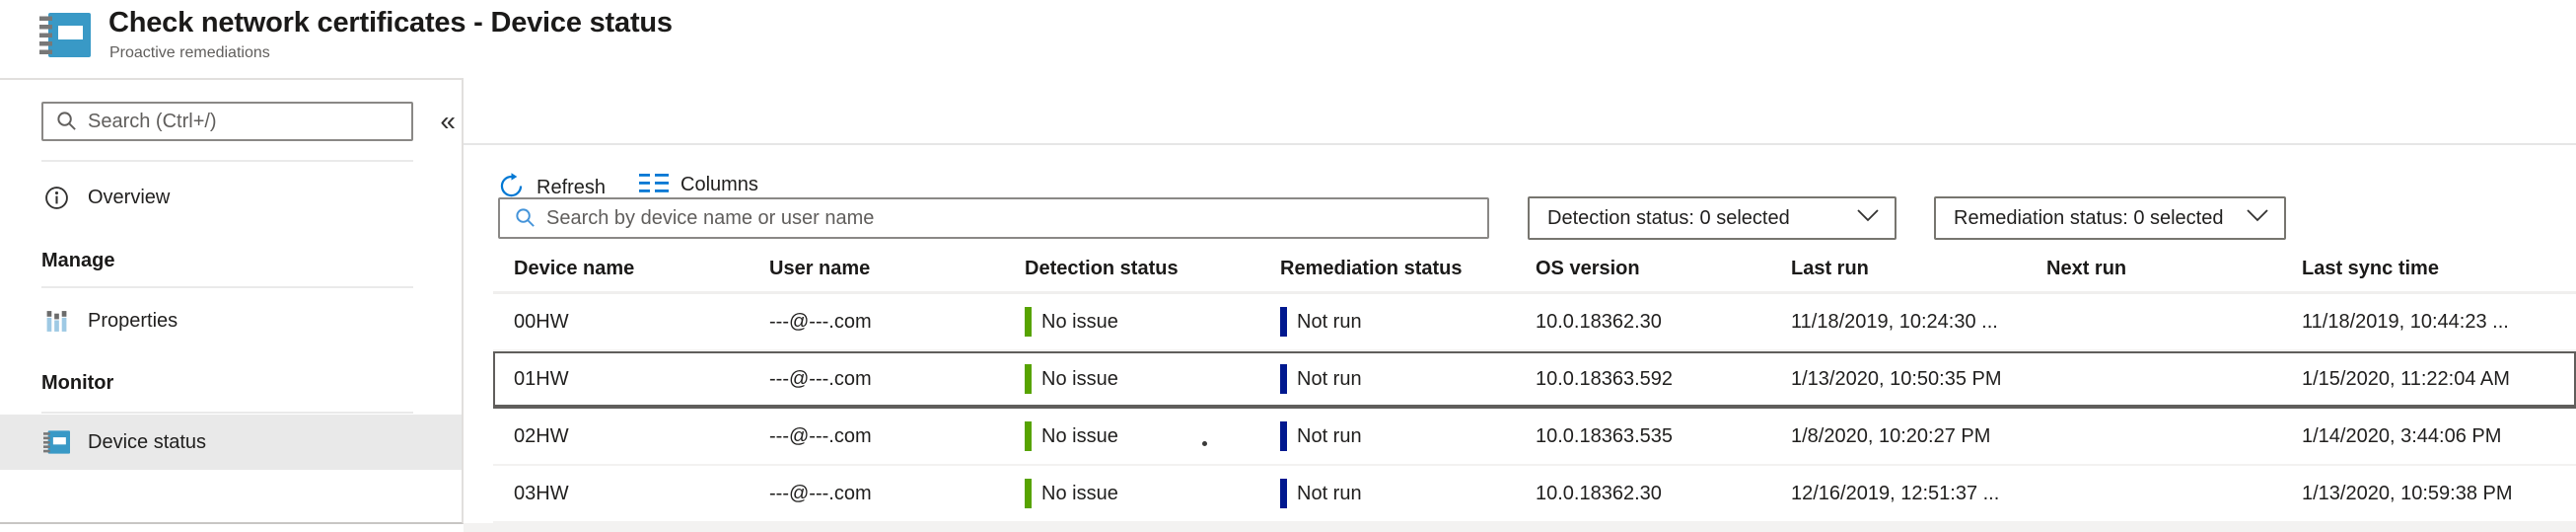 The image size is (2576, 532). Describe the element at coordinates (1371, 268) in the screenshot. I see `column-header-remediation-status: Remediation status` at that location.